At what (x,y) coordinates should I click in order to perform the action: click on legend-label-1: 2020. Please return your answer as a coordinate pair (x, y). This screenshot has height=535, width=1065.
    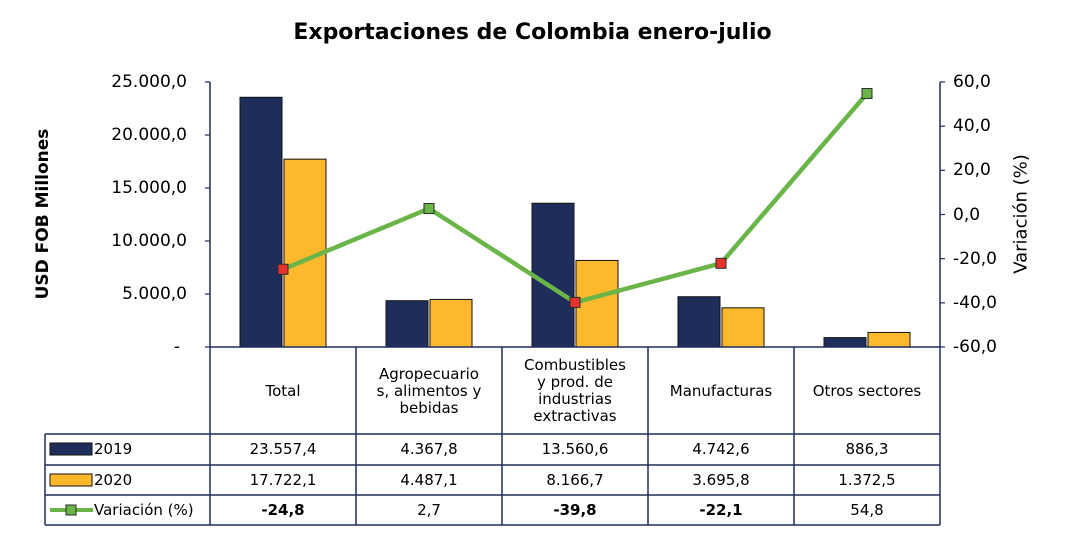
    Looking at the image, I should click on (113, 480).